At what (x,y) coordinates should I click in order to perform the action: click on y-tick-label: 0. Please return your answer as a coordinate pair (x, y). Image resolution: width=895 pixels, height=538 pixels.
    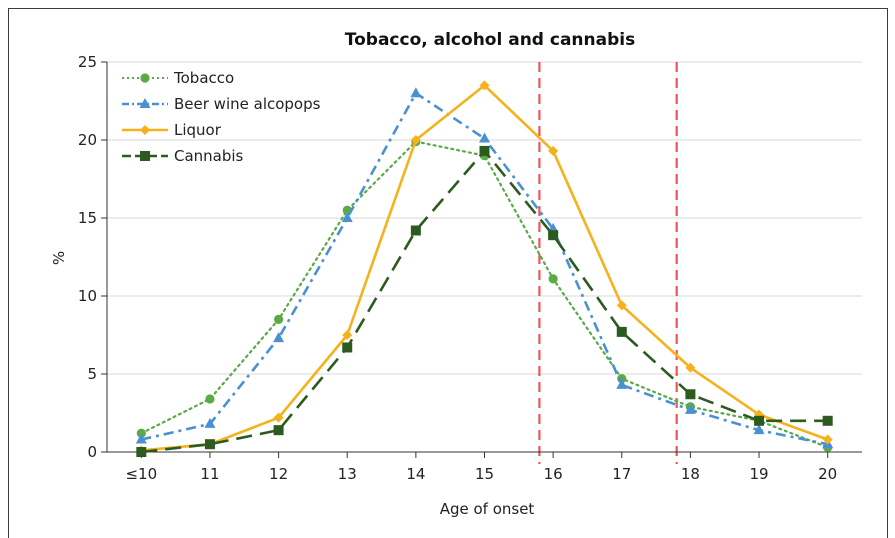
    Looking at the image, I should click on (92, 452).